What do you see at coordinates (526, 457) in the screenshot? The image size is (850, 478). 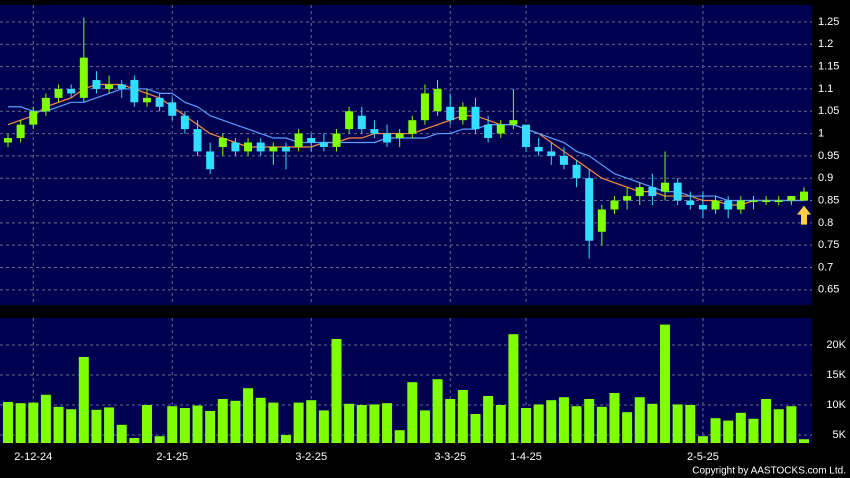 I see `x-tick-label: 1-4-25` at bounding box center [526, 457].